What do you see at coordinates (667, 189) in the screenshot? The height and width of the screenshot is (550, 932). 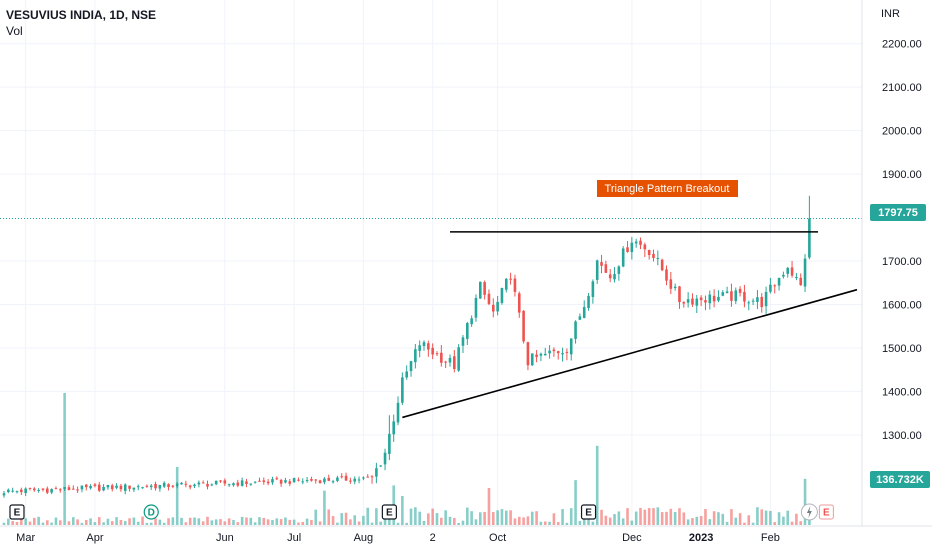 I see `annotation-text: Triangle Pattern Breakout` at bounding box center [667, 189].